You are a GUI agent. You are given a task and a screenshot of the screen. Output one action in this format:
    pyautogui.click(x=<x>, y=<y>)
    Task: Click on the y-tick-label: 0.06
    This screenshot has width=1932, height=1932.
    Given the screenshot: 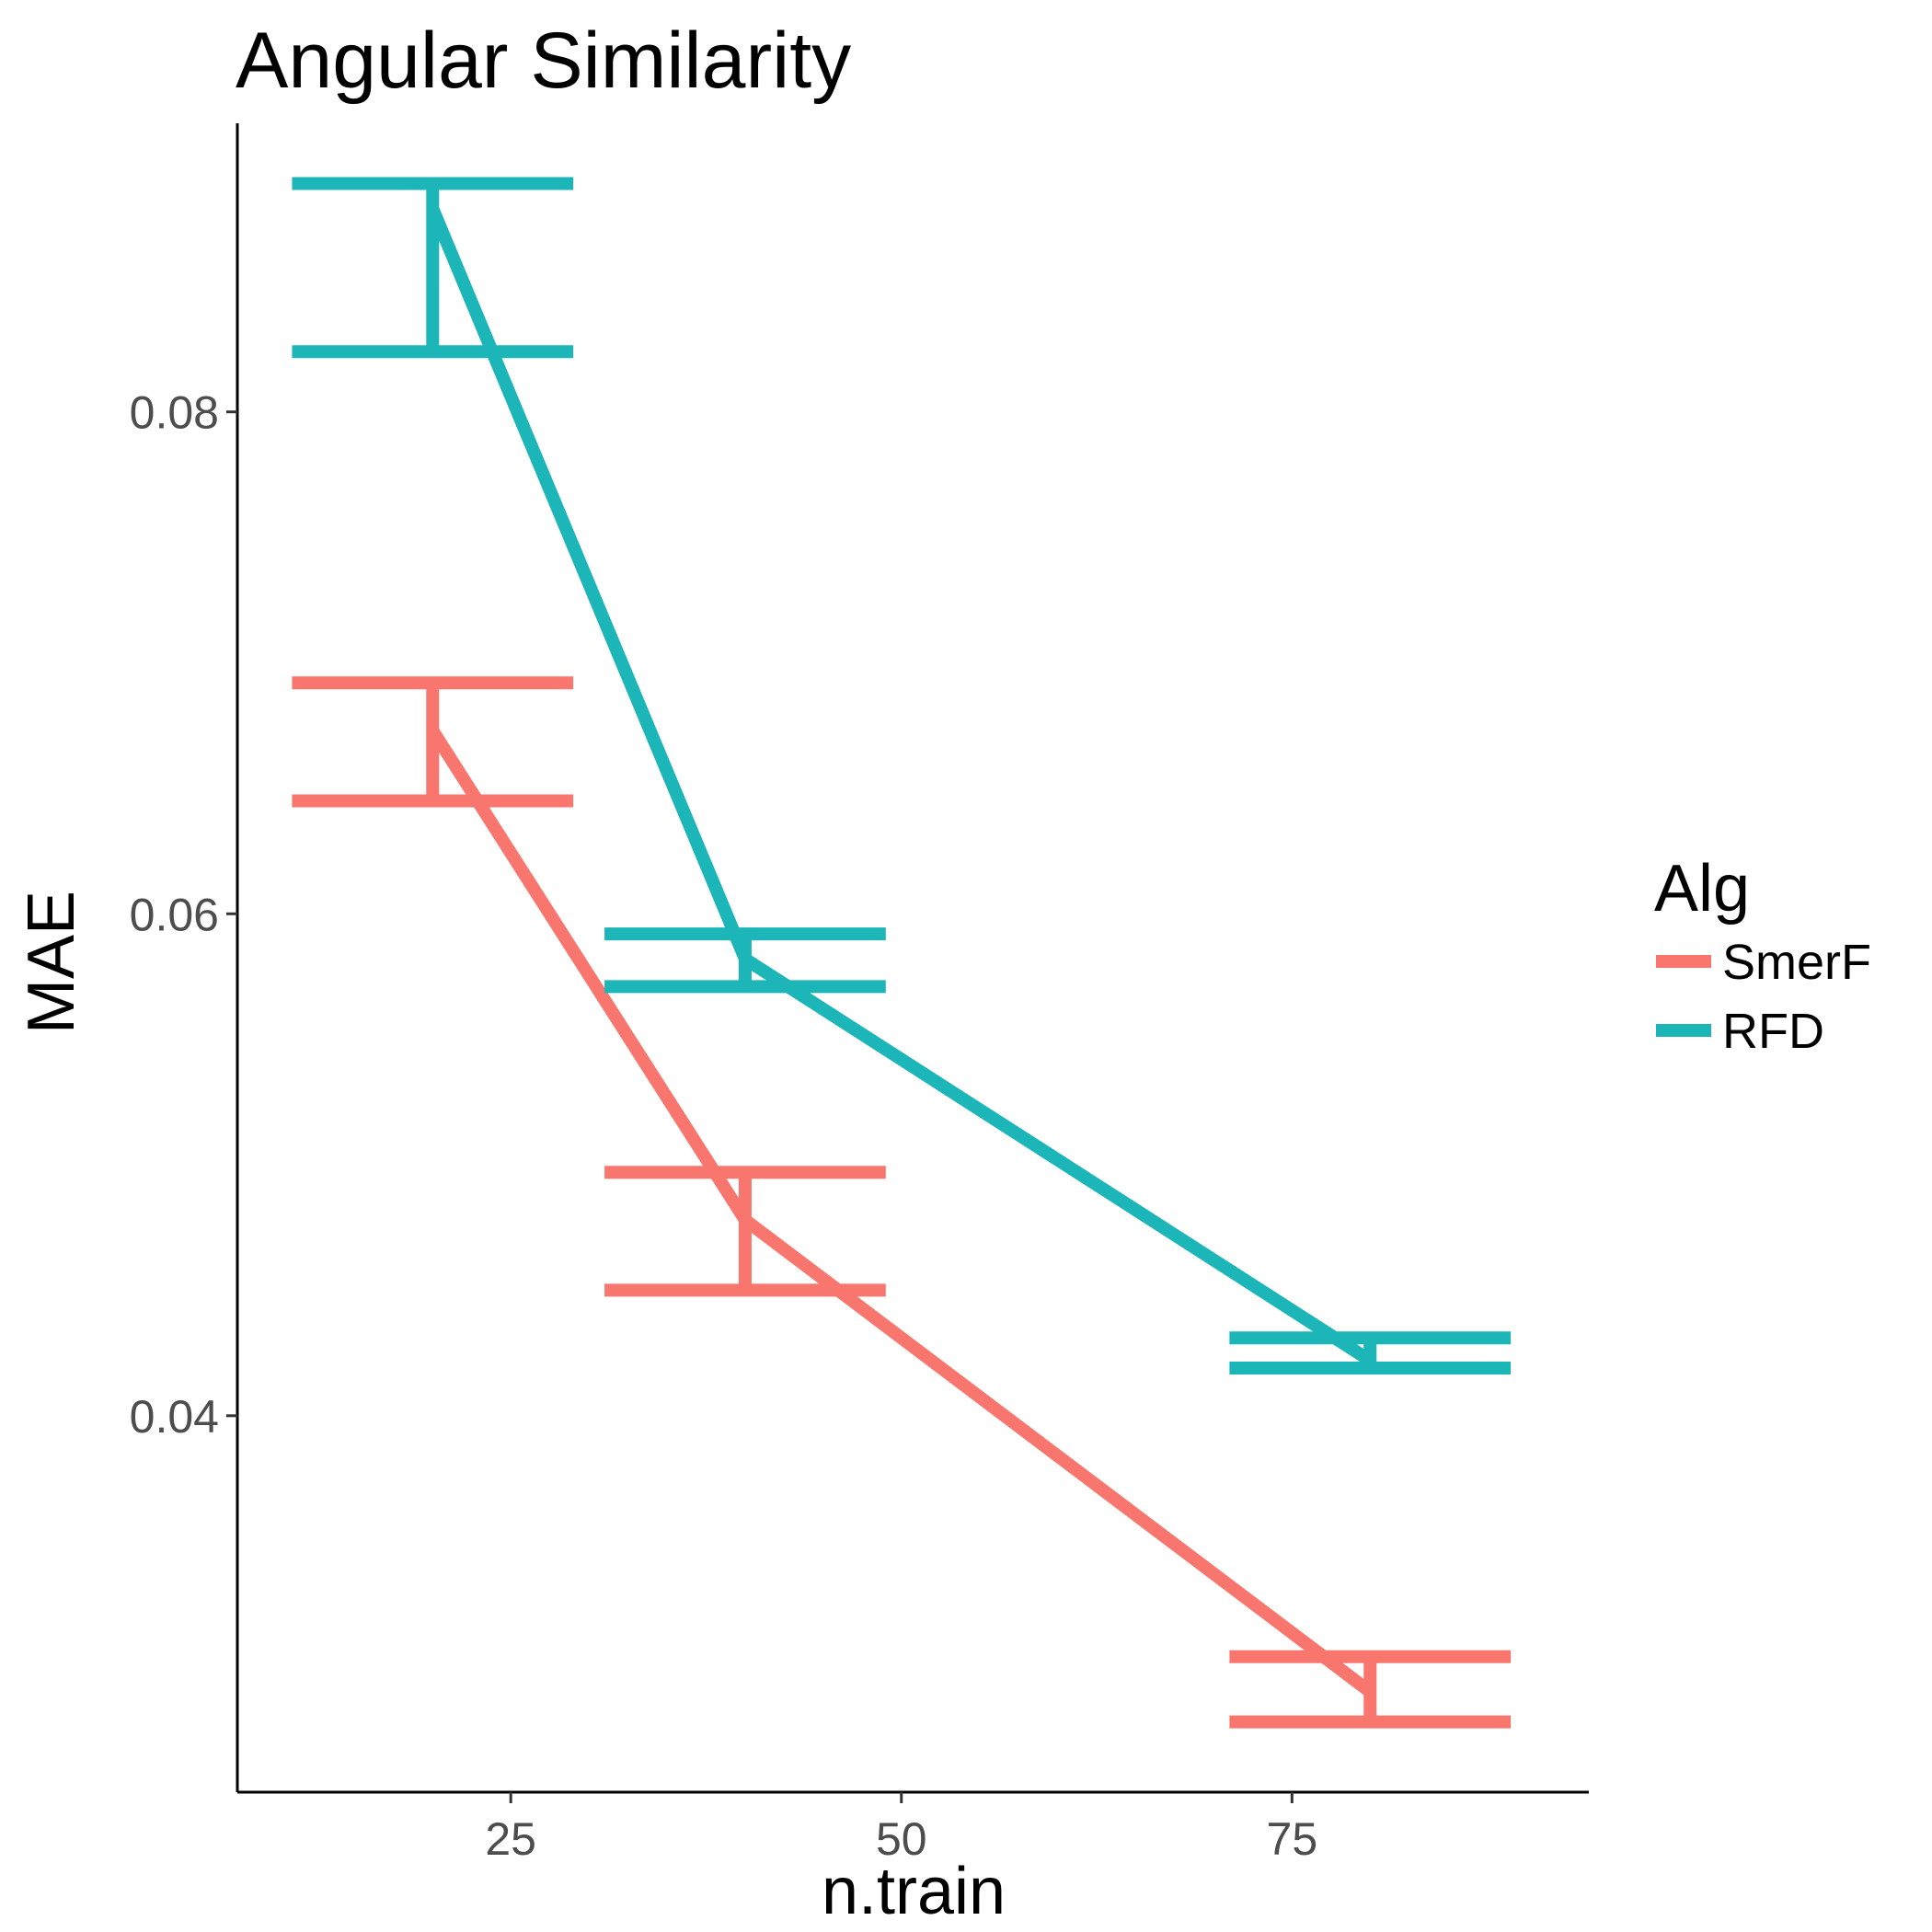 What is the action you would take?
    pyautogui.click(x=174, y=914)
    